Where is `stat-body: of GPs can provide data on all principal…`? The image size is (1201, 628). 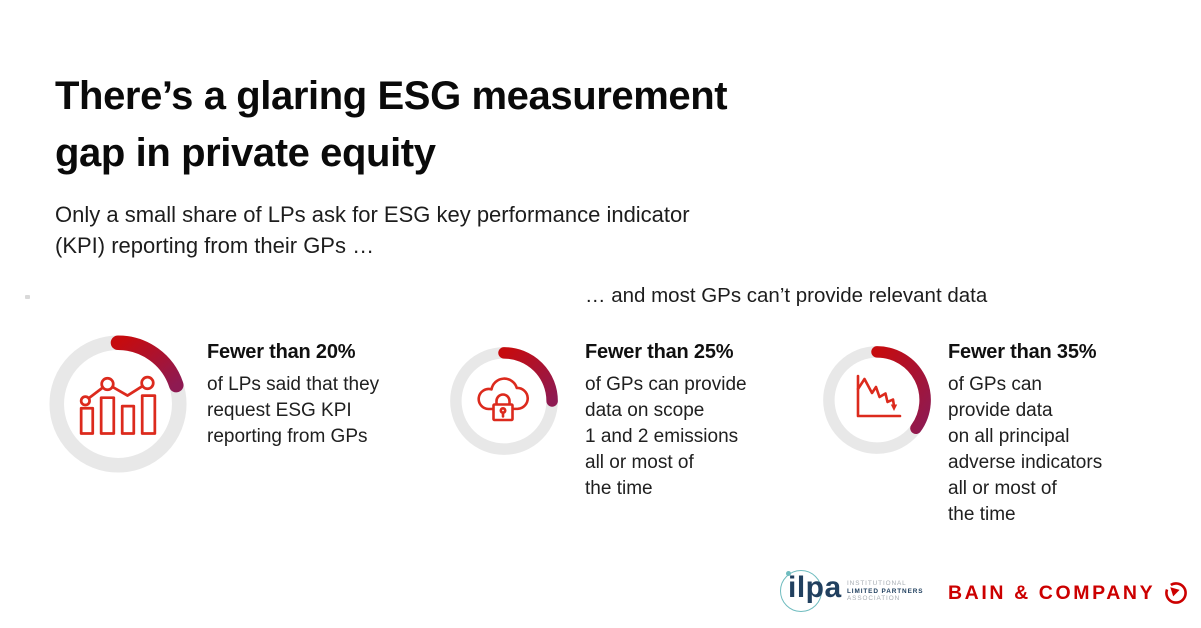 stat-body: of GPs can provide data on all principal… is located at coordinates (1025, 449).